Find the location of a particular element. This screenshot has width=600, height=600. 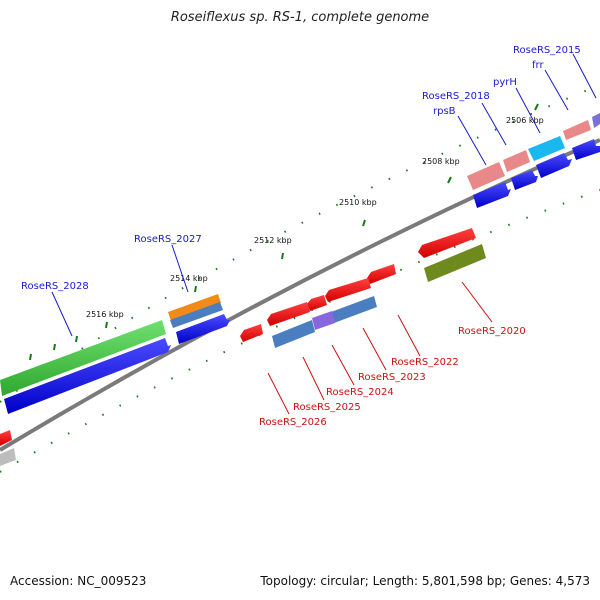

gene-RoseRS_2018 is located at coordinates (486, 176).